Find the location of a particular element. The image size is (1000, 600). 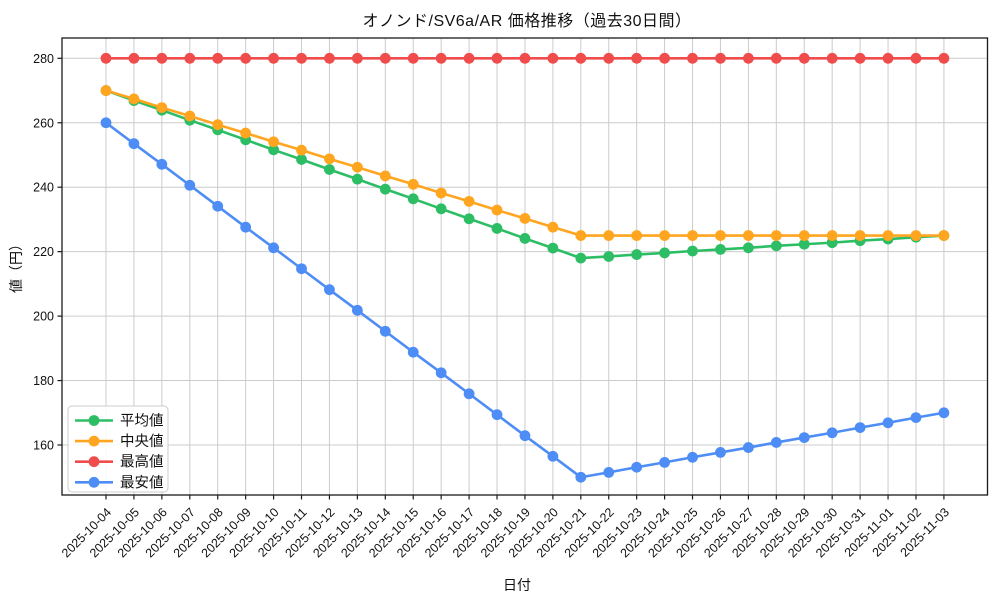

y-tick-label: 180 is located at coordinates (43, 381).